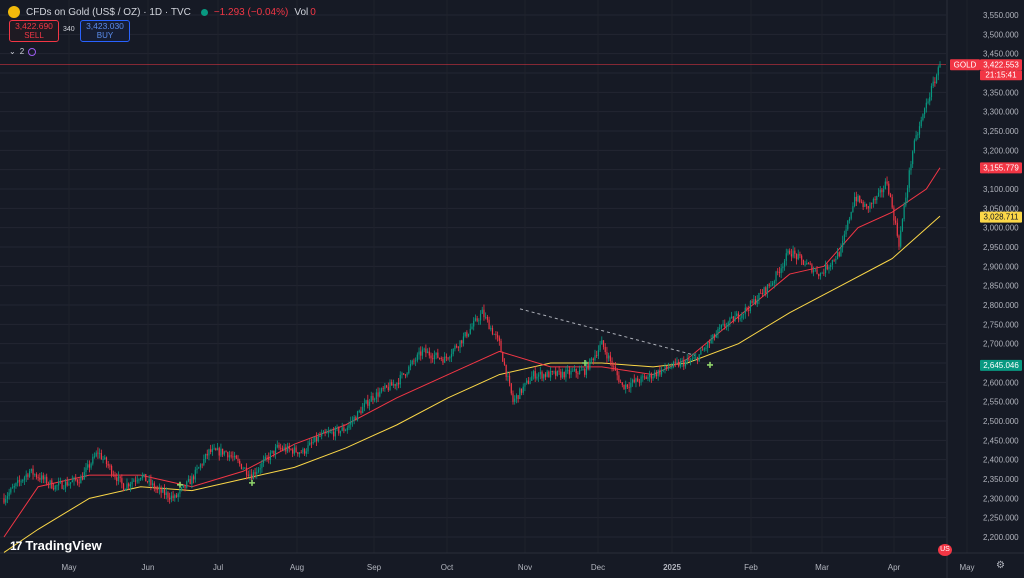 The height and width of the screenshot is (578, 1024). What do you see at coordinates (751, 567) in the screenshot?
I see `time-tick-label: Feb` at bounding box center [751, 567].